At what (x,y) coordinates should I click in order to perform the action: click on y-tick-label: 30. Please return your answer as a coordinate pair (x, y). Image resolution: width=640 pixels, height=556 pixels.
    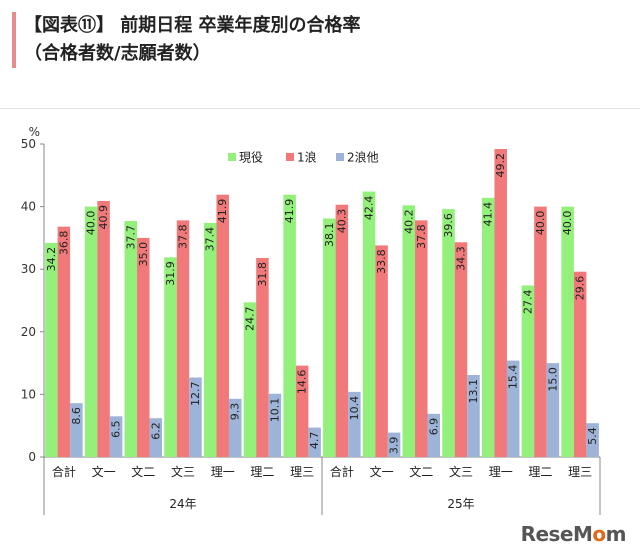
    Looking at the image, I should click on (28, 269).